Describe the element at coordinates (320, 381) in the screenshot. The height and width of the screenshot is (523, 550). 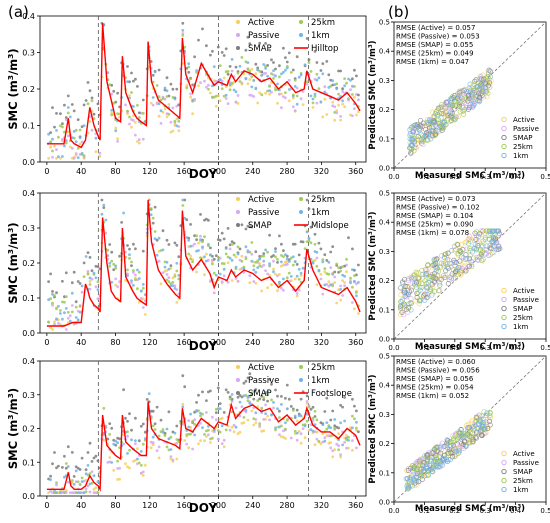
I see `legend-label: 1km` at that location.